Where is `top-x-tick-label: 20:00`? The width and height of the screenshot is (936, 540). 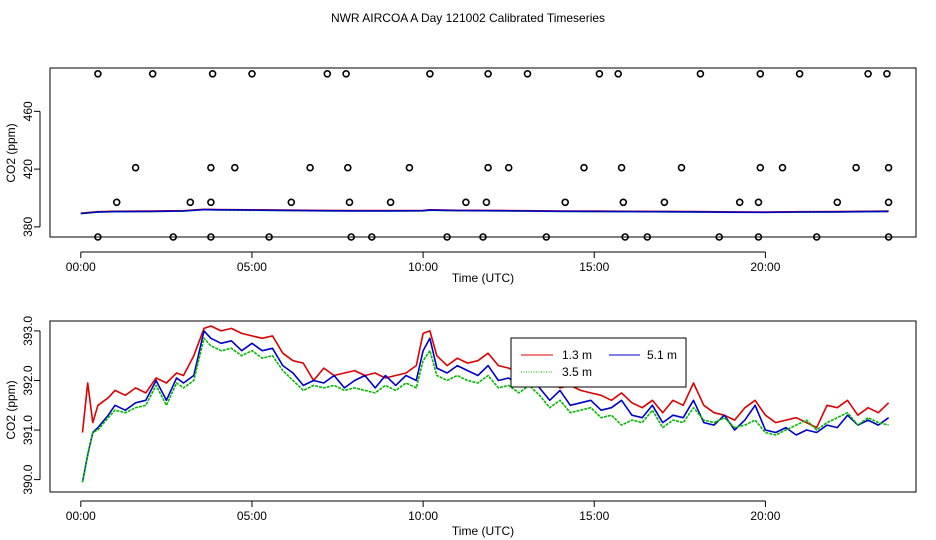 top-x-tick-label: 20:00 is located at coordinates (765, 267).